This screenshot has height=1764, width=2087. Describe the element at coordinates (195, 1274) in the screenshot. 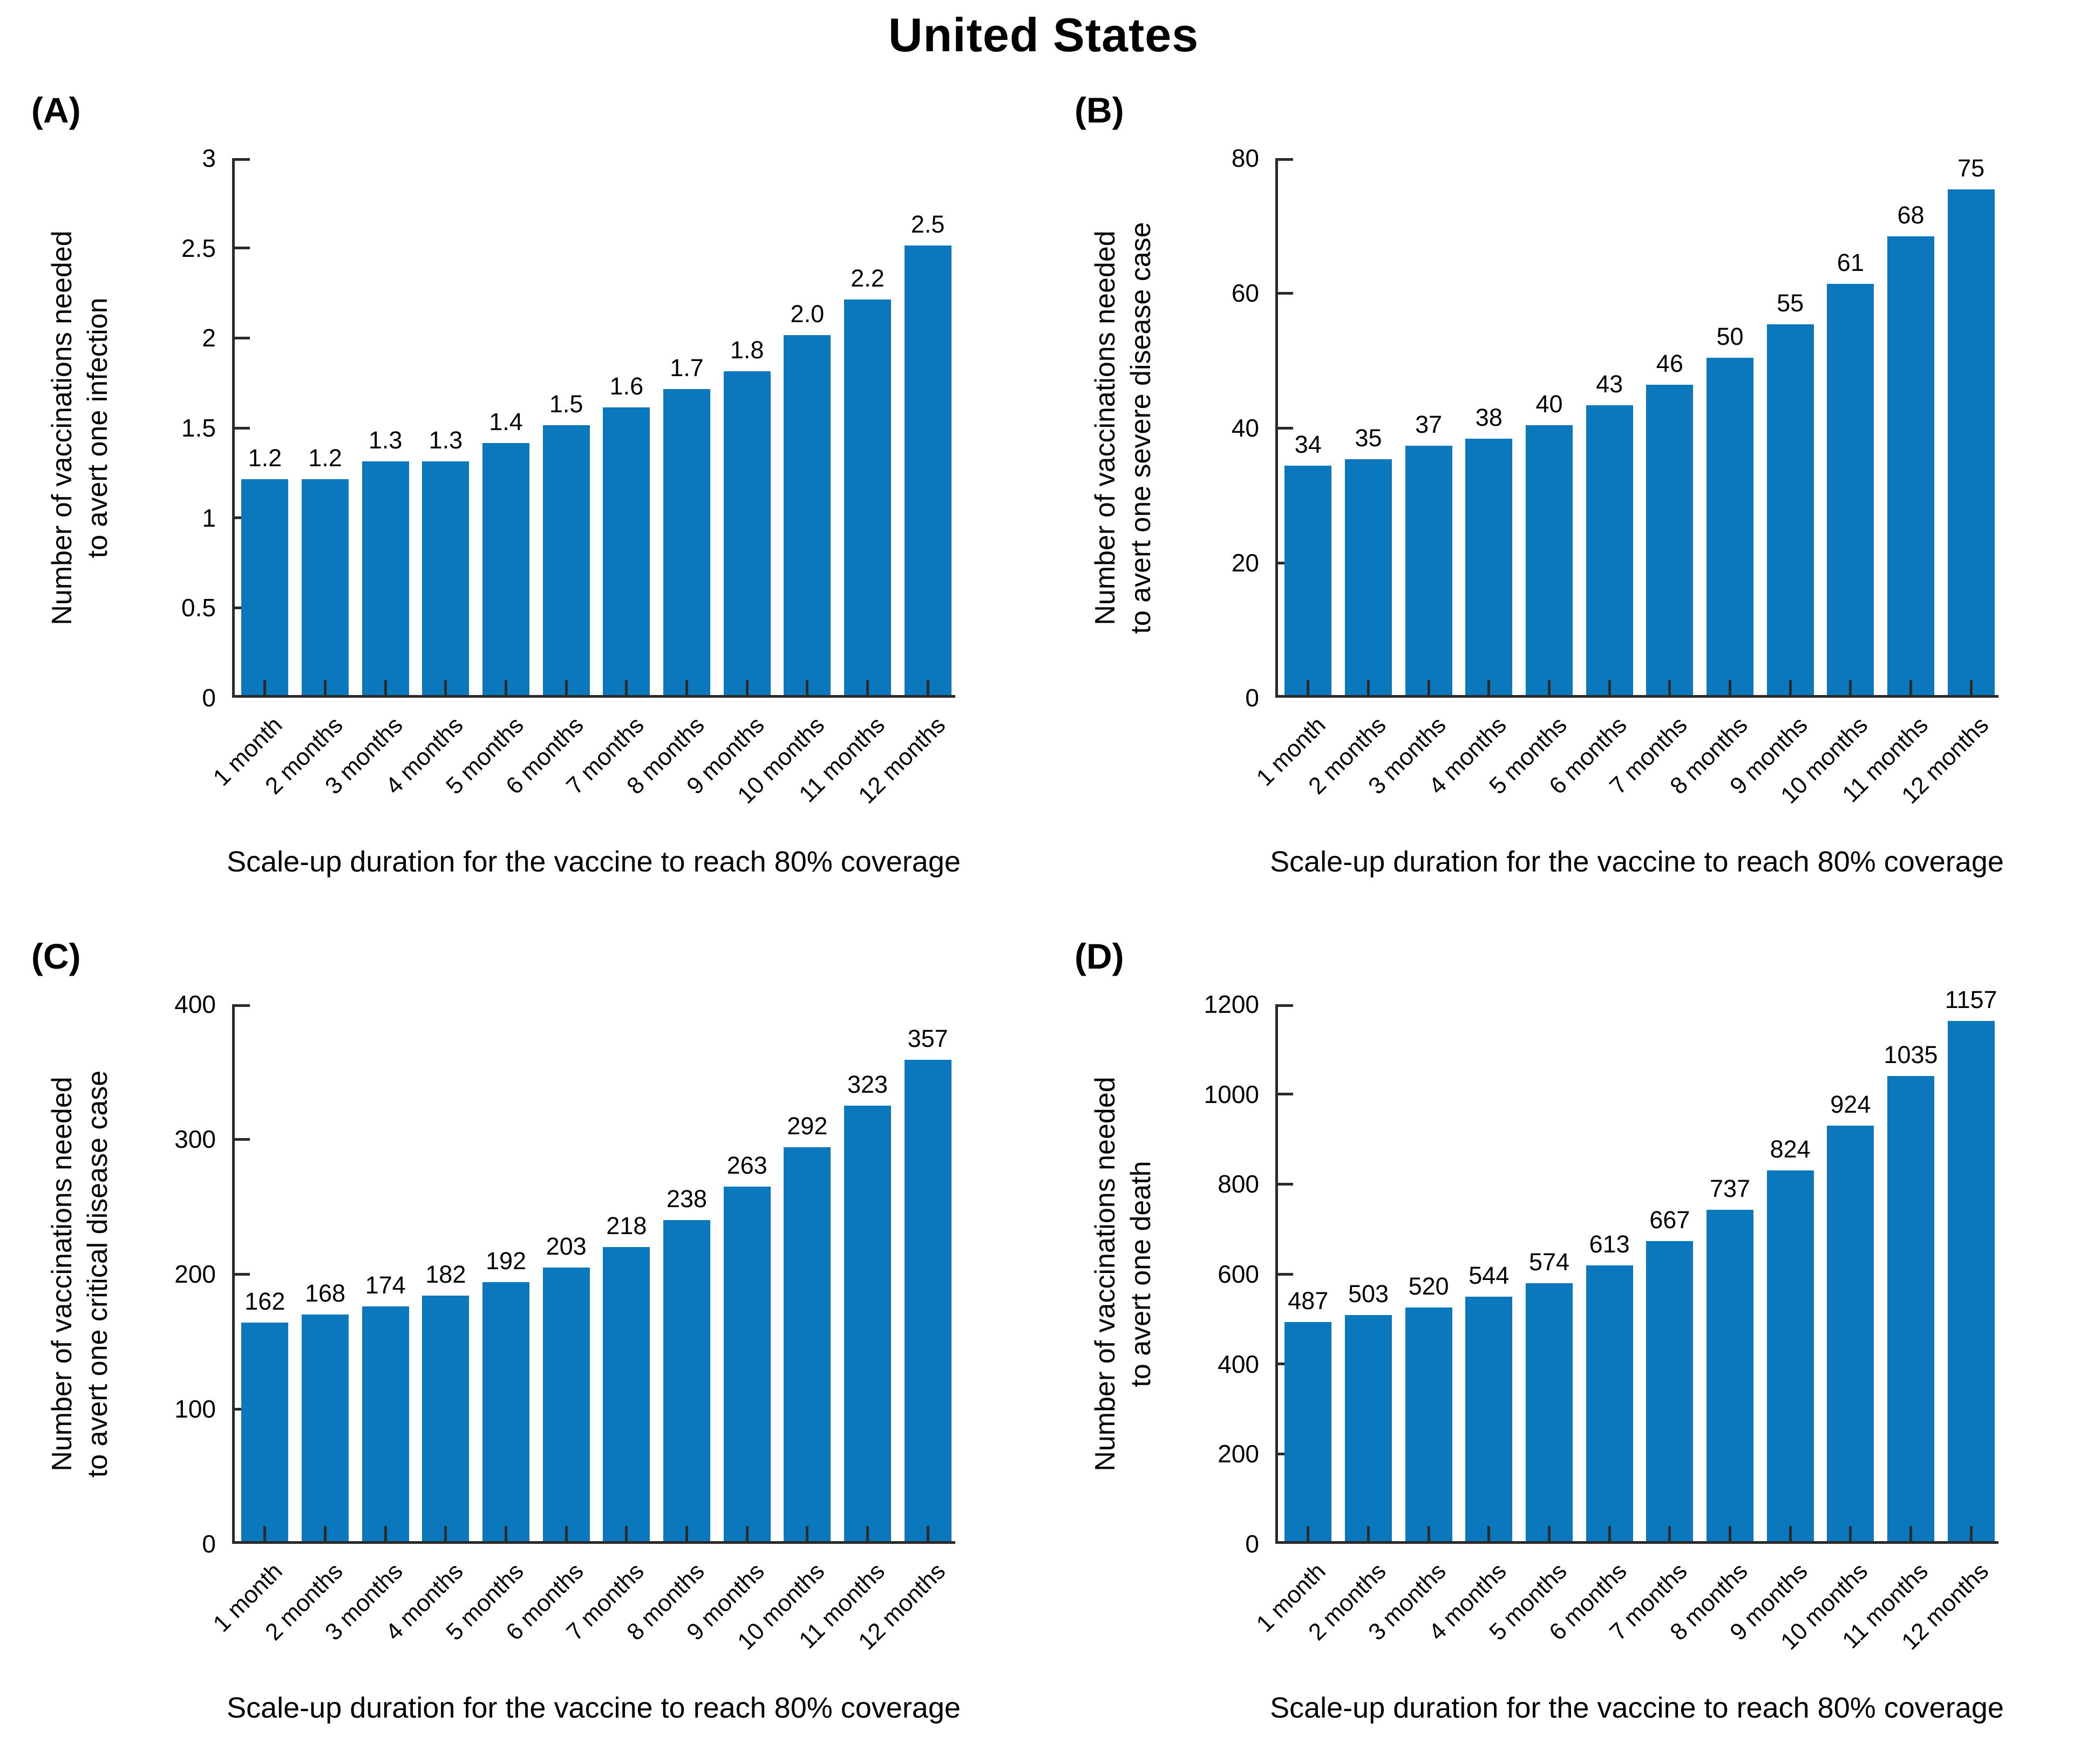

I see `y-tick-label: 200` at that location.